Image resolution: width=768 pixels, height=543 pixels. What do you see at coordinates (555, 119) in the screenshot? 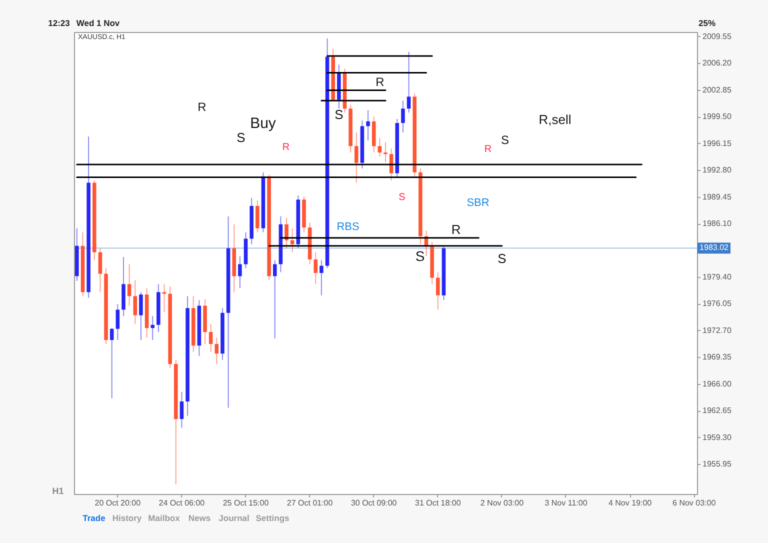
I see `annotation: R,sell` at bounding box center [555, 119].